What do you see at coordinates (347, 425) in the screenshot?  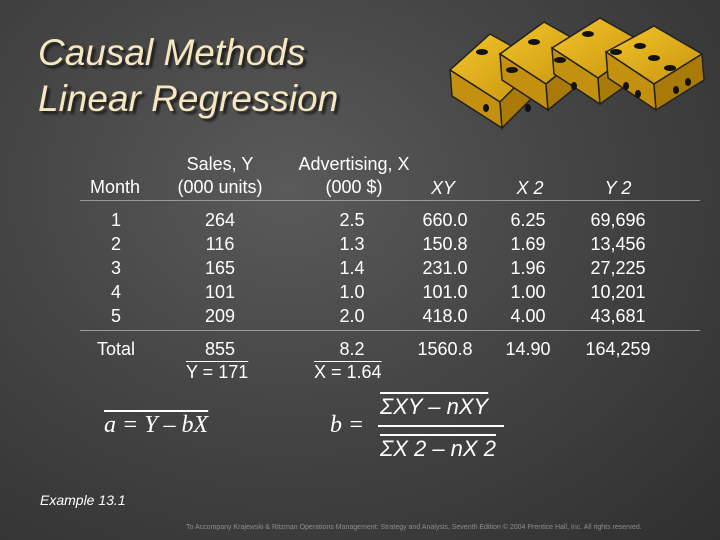 I see `formula-b-label: b =` at bounding box center [347, 425].